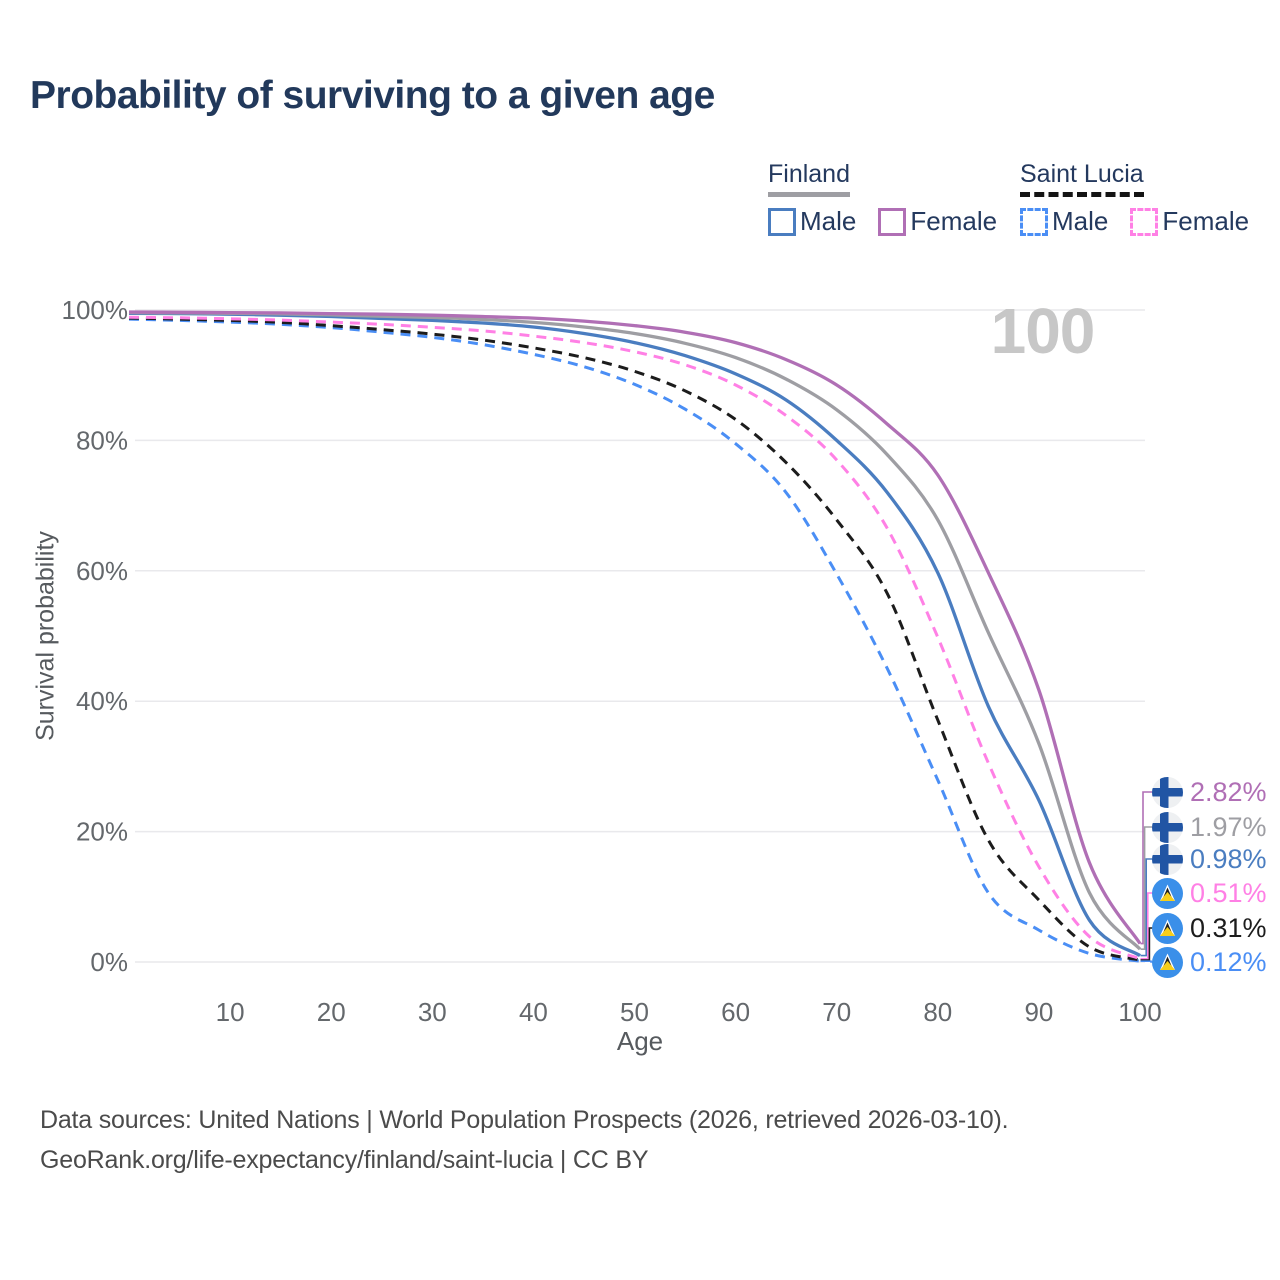  I want to click on legend-country-finland: Finland, so click(809, 178).